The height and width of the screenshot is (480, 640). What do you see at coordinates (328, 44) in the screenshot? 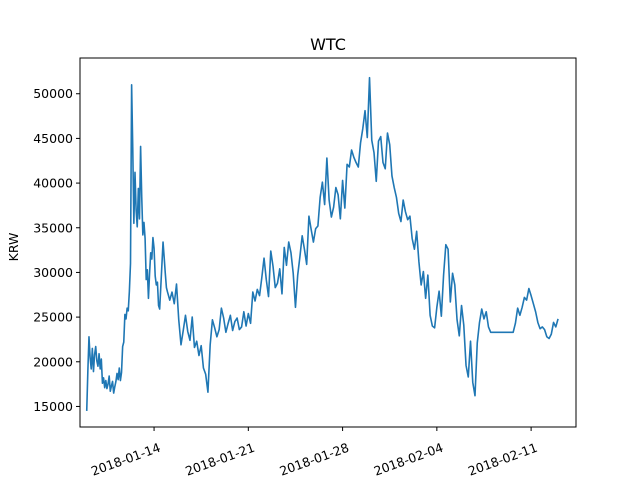
I see `chart-title: WTC` at bounding box center [328, 44].